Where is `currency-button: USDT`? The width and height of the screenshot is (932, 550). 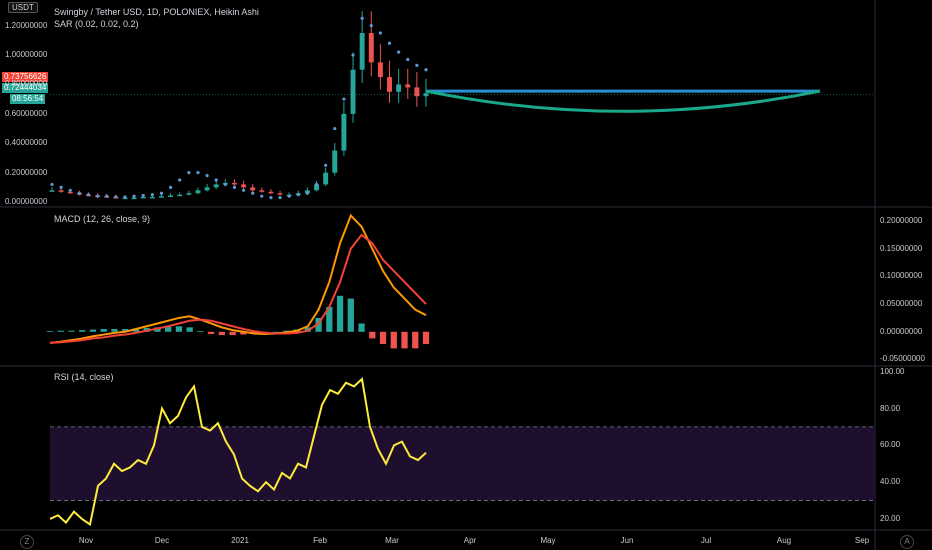
currency-button: USDT is located at coordinates (23, 7).